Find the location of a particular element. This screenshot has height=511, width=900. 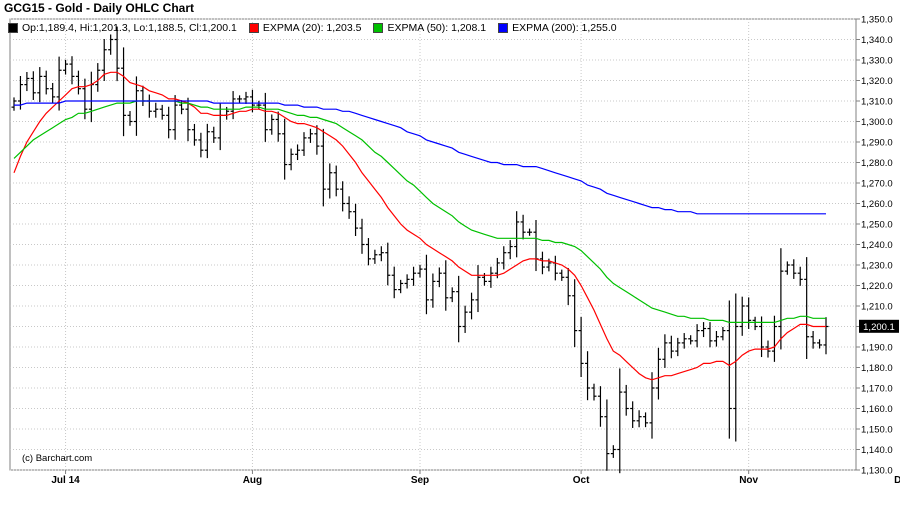

last-price-box is located at coordinates (879, 326).